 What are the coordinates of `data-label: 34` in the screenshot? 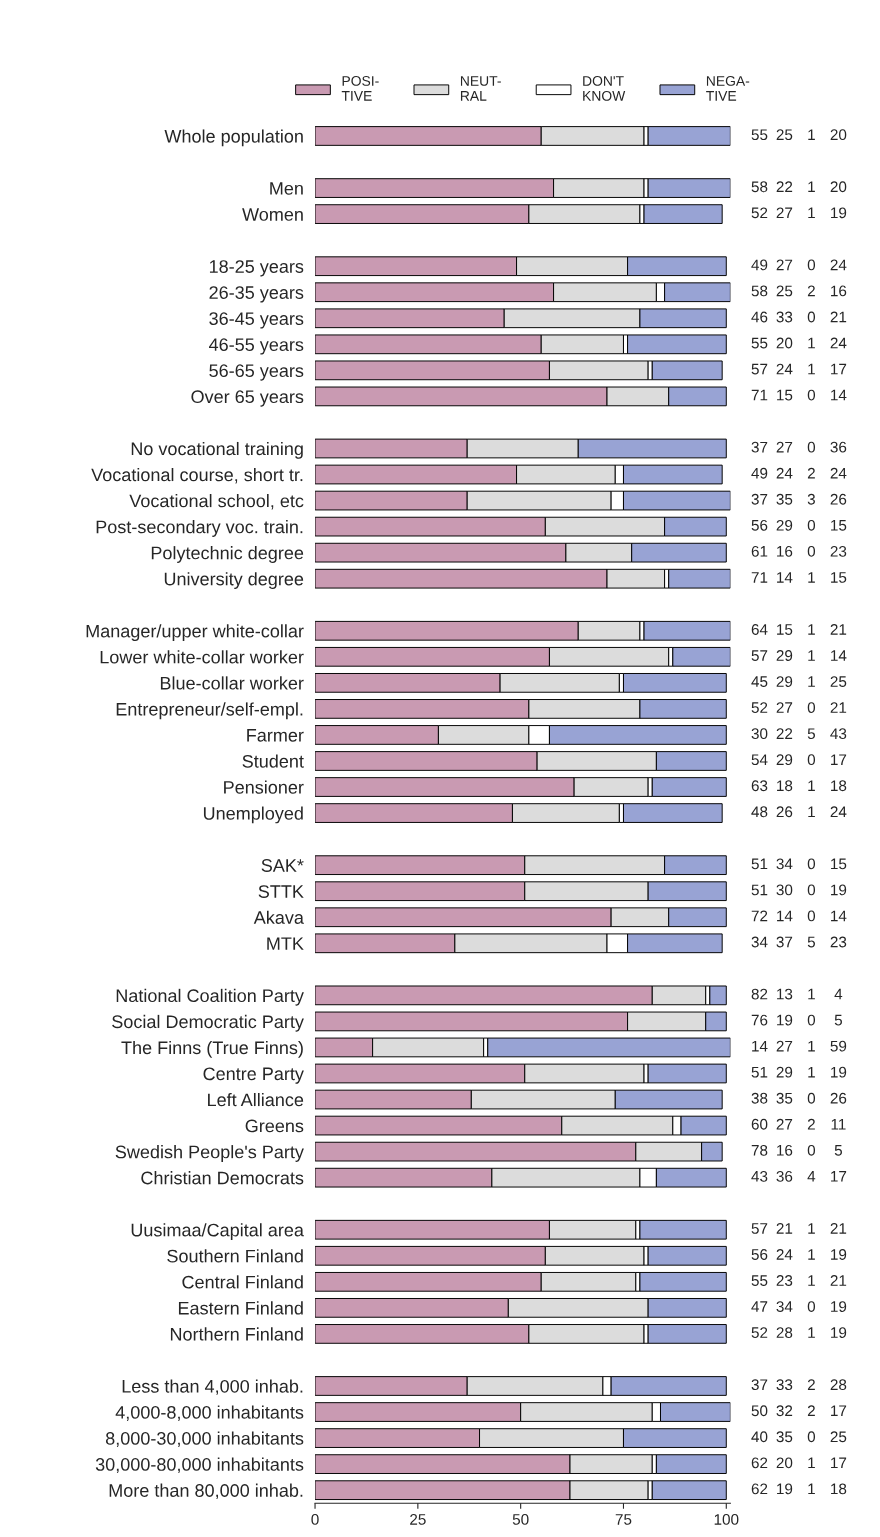 It's located at (784, 1306).